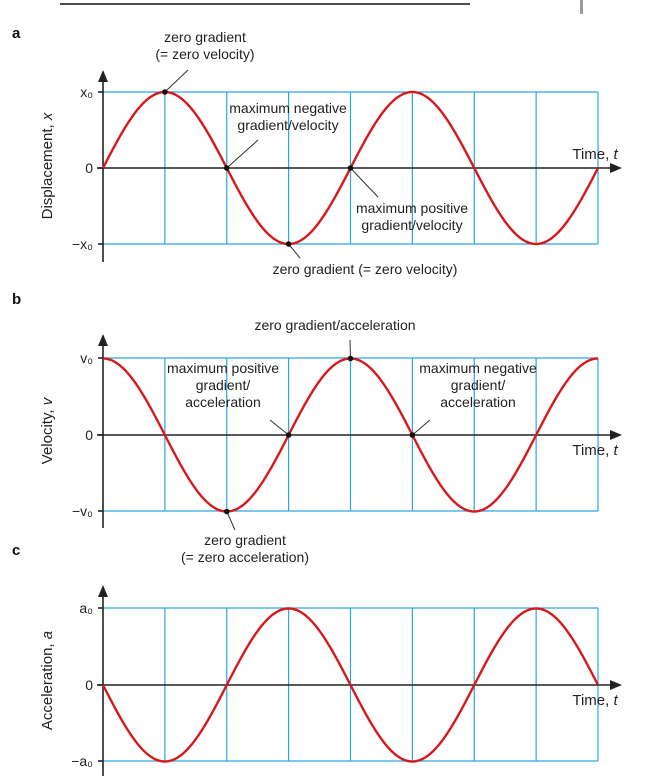 Image resolution: width=646 pixels, height=780 pixels. Describe the element at coordinates (47, 680) in the screenshot. I see `y-axis-title: Acceleration, a` at that location.